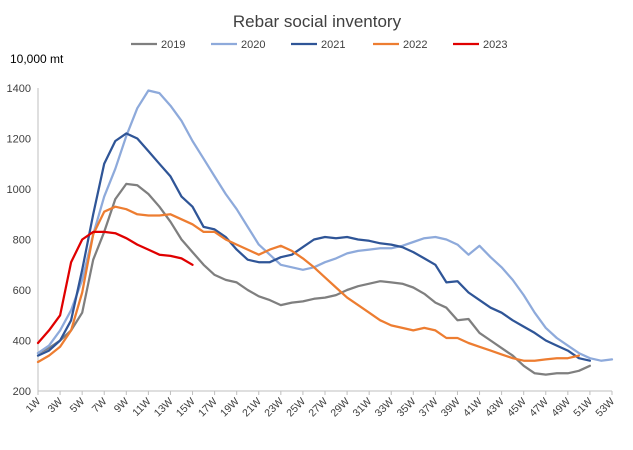 The width and height of the screenshot is (633, 450). I want to click on x-tick-label: 49W, so click(561, 408).